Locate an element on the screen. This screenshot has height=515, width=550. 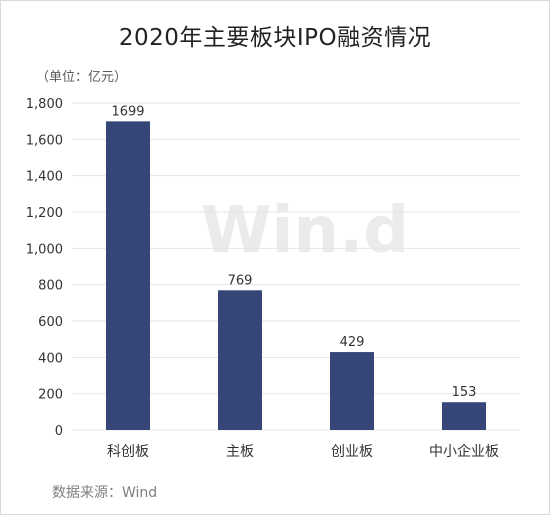
y-tick-label: 600 is located at coordinates (50, 322).